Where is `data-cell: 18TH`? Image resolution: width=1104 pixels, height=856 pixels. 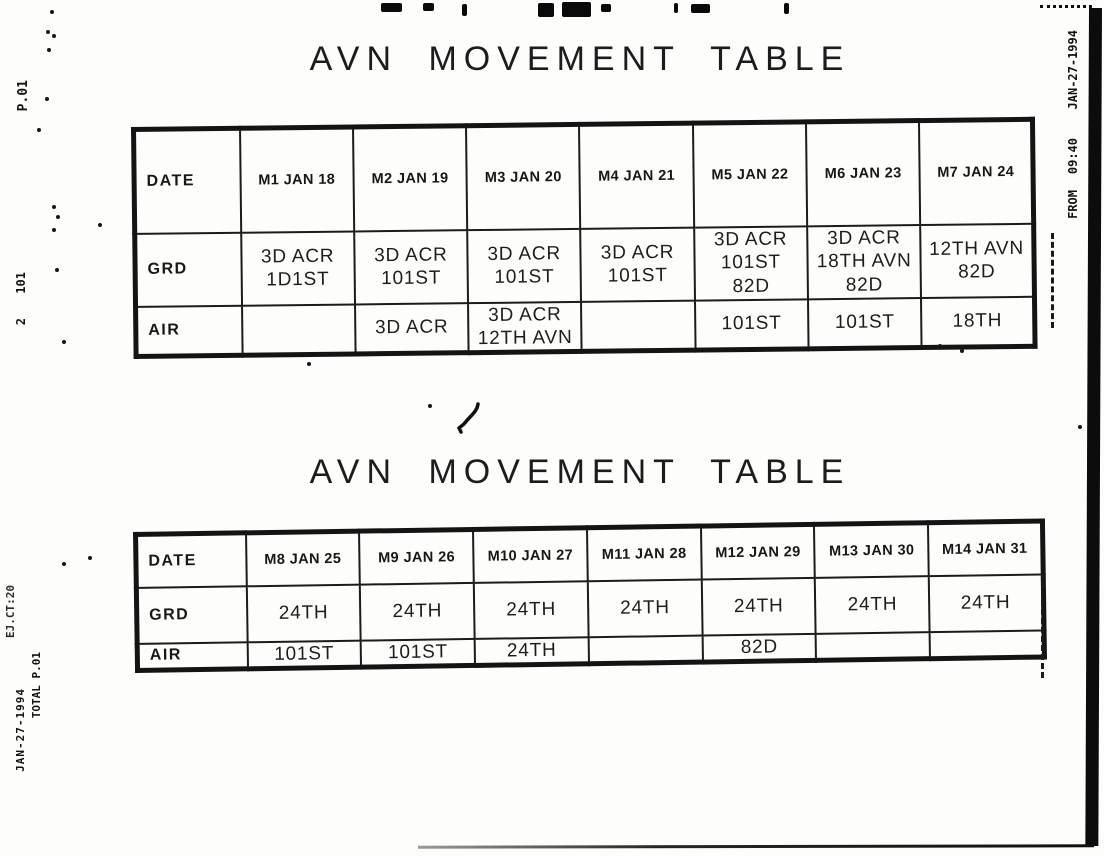
data-cell: 18TH is located at coordinates (978, 322).